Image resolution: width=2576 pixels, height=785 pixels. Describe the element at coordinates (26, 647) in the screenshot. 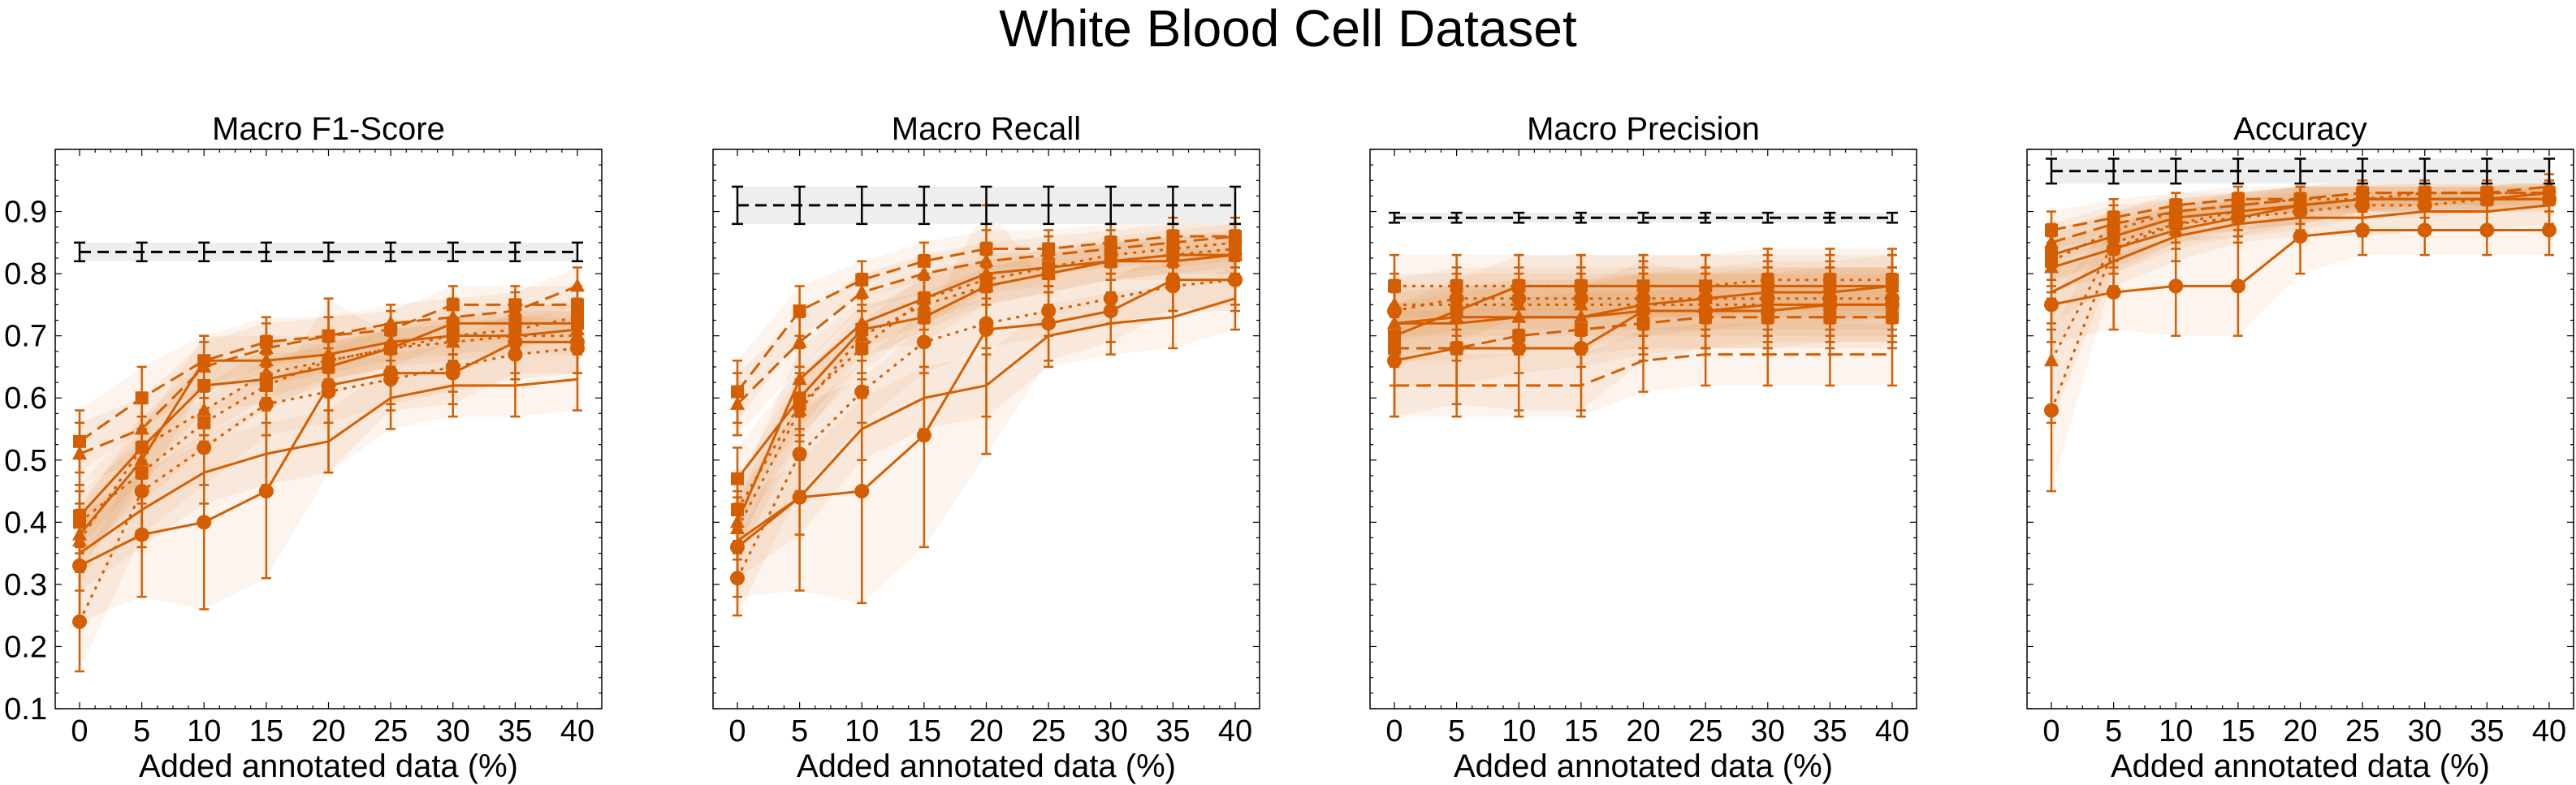

I see `y-tick-label: 0.2` at that location.